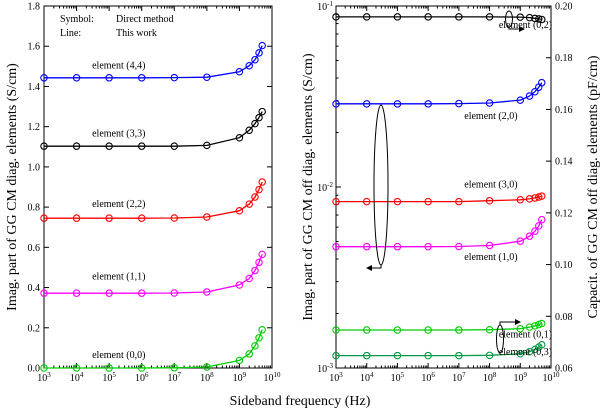  What do you see at coordinates (336, 377) in the screenshot?
I see `right-x-tick-label: 10³` at bounding box center [336, 377].